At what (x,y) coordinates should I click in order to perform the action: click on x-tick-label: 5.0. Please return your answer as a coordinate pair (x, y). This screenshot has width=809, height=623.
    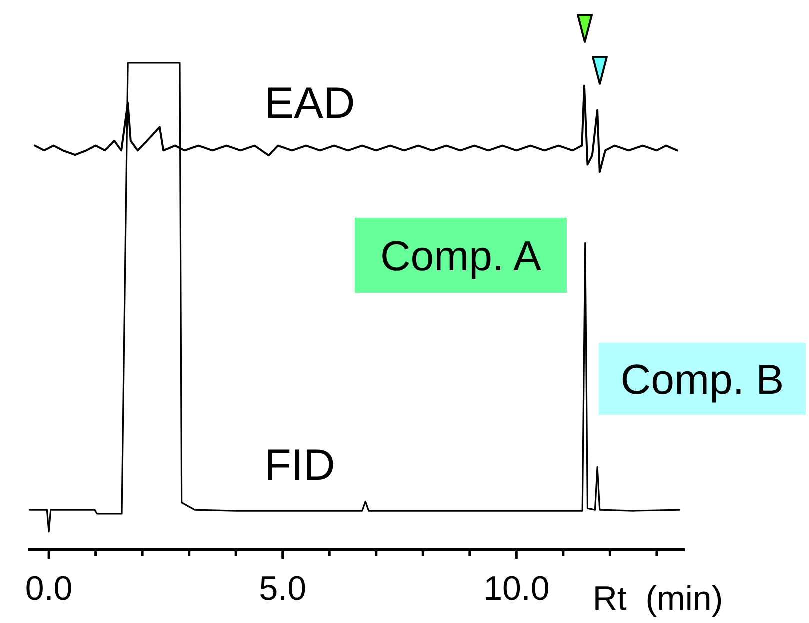
    Looking at the image, I should click on (282, 589).